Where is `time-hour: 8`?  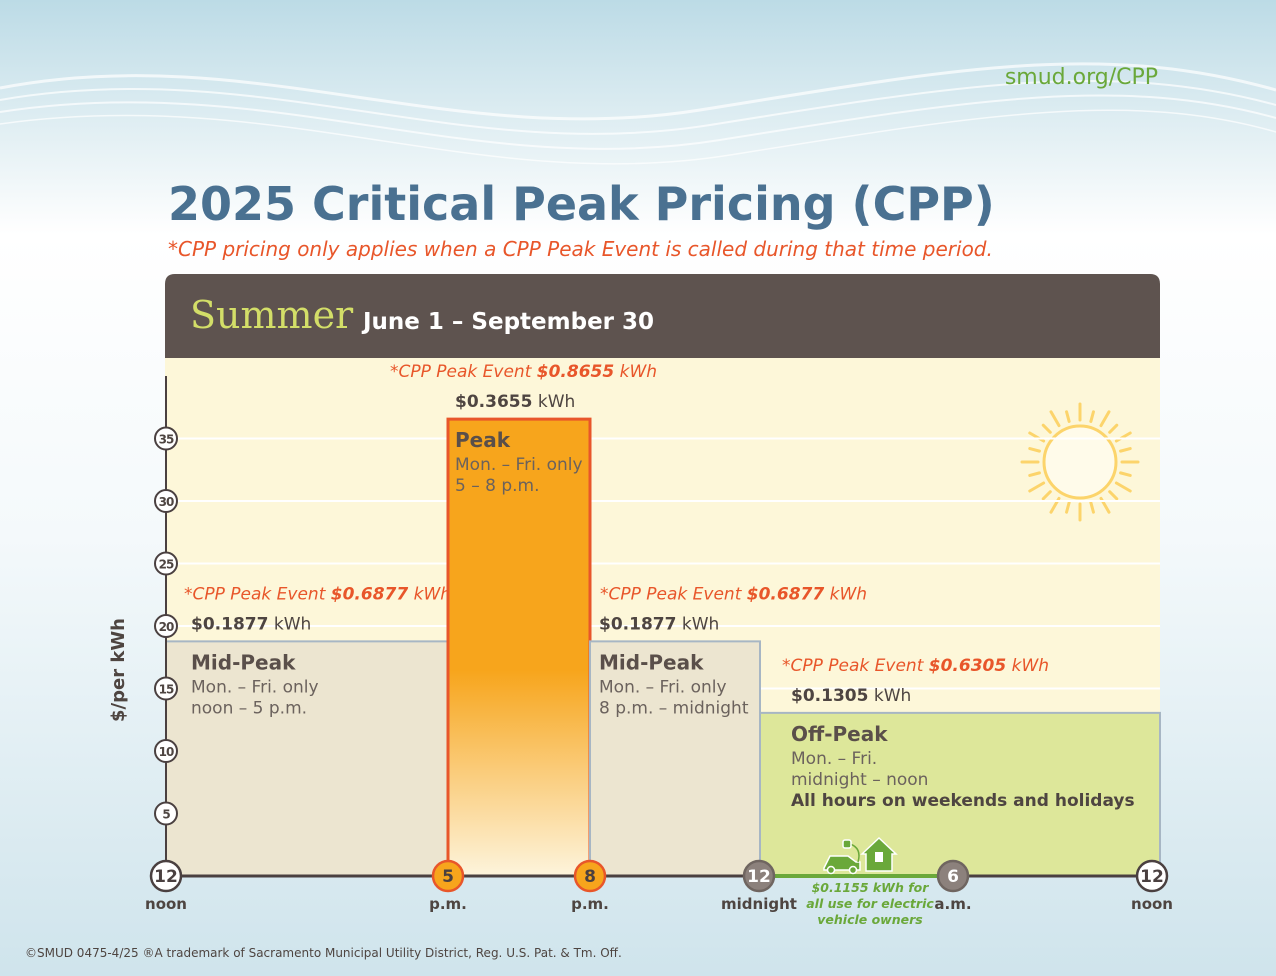
time-hour: 8 is located at coordinates (590, 877).